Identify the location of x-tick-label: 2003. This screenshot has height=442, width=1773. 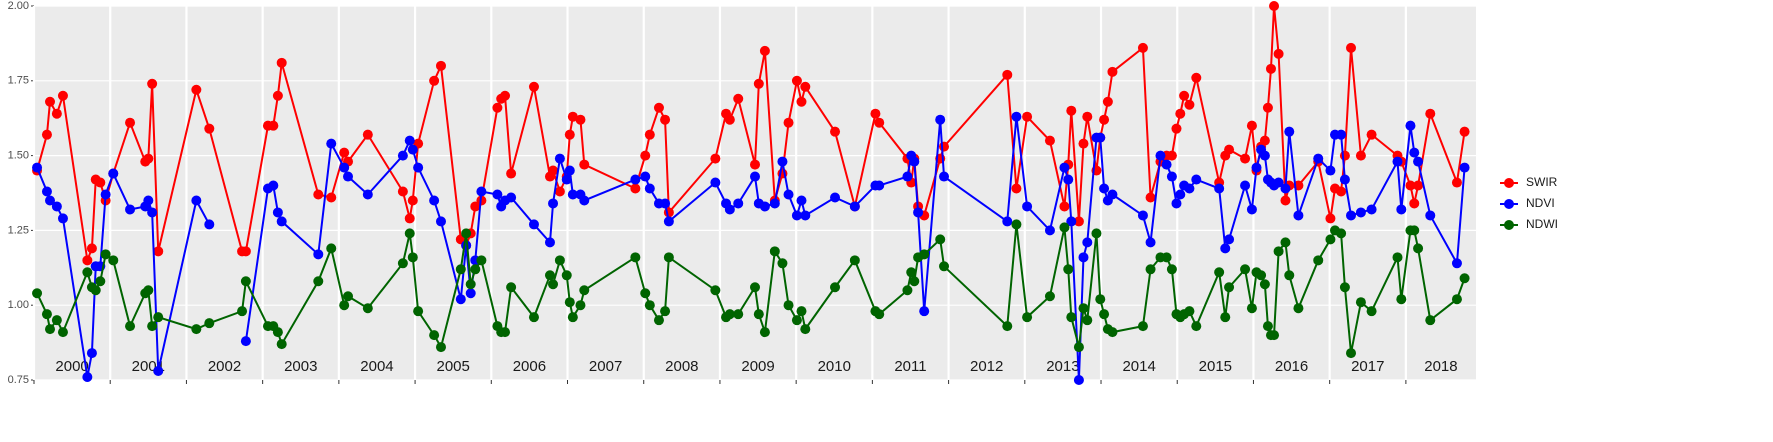
(300, 366).